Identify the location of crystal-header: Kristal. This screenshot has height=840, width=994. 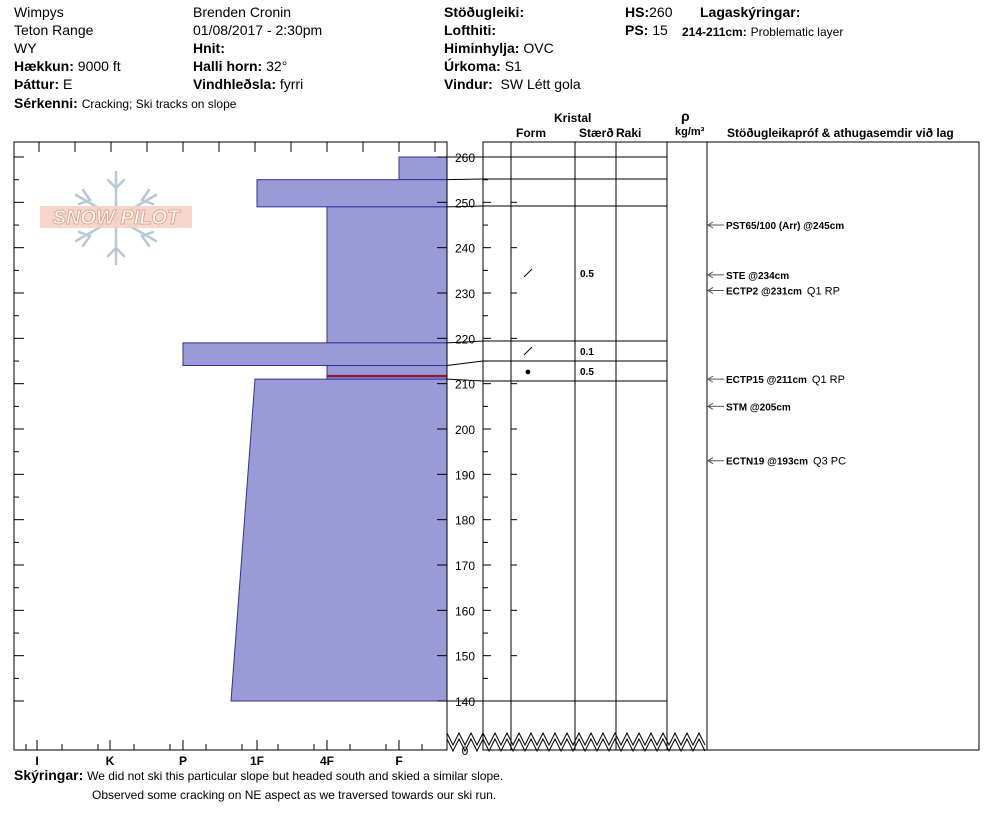
(573, 118).